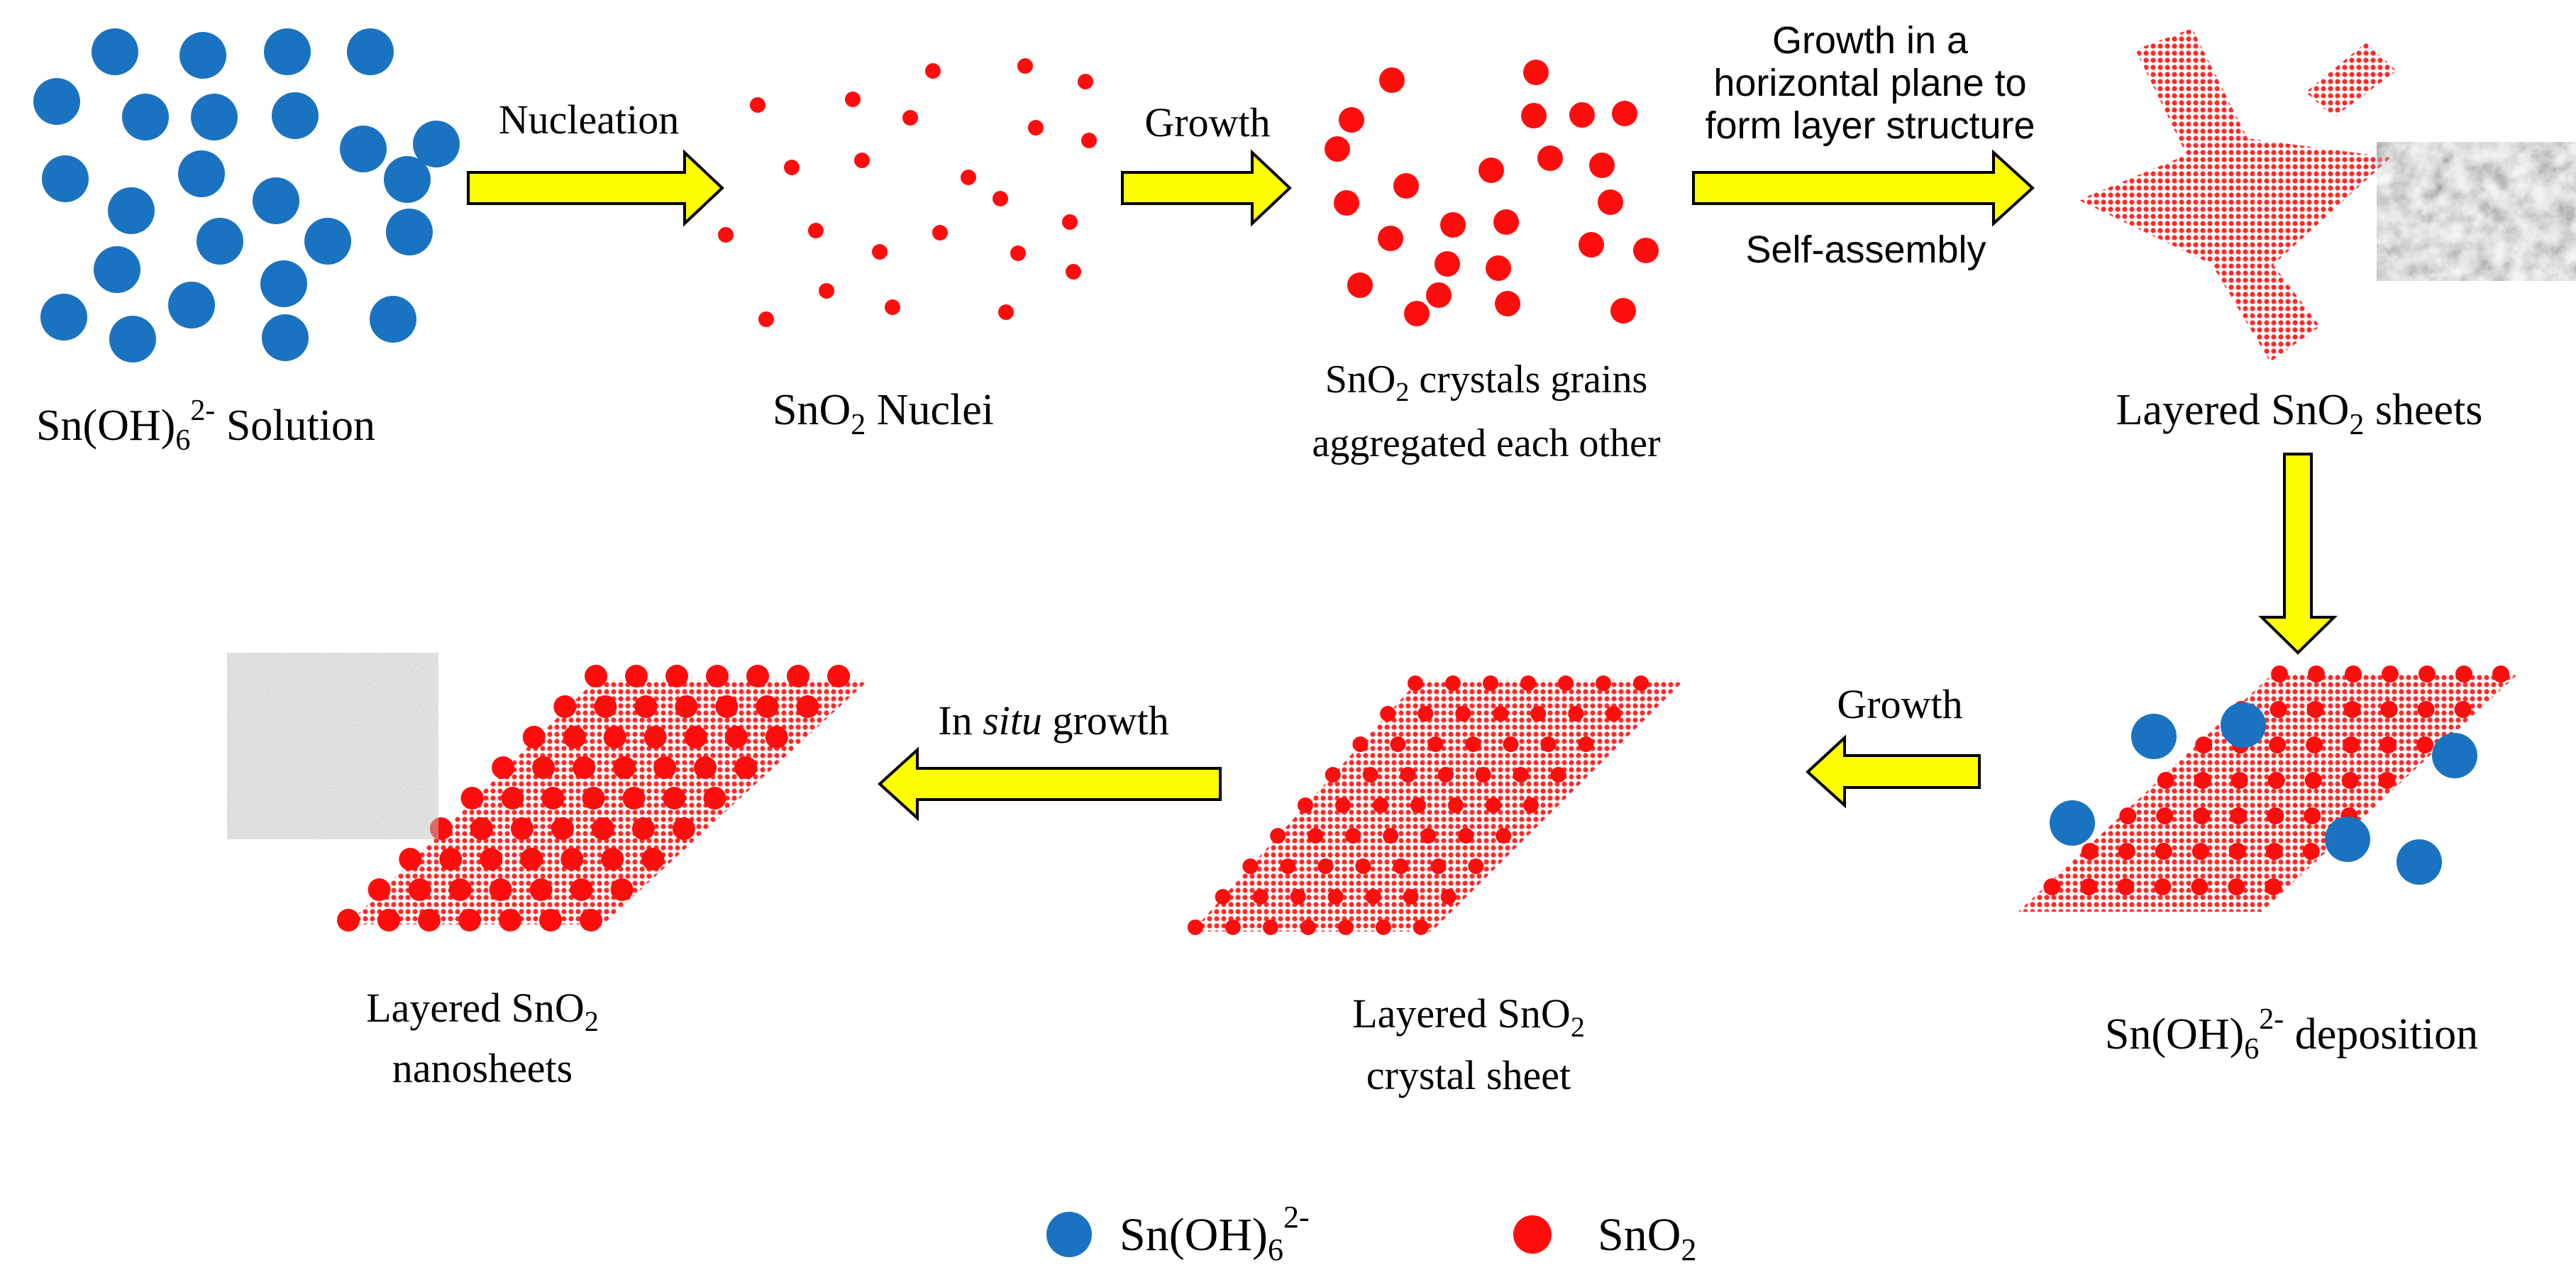 This screenshot has height=1282, width=2576. What do you see at coordinates (1418, 805) in the screenshot?
I see `crystal-sheet-dots` at bounding box center [1418, 805].